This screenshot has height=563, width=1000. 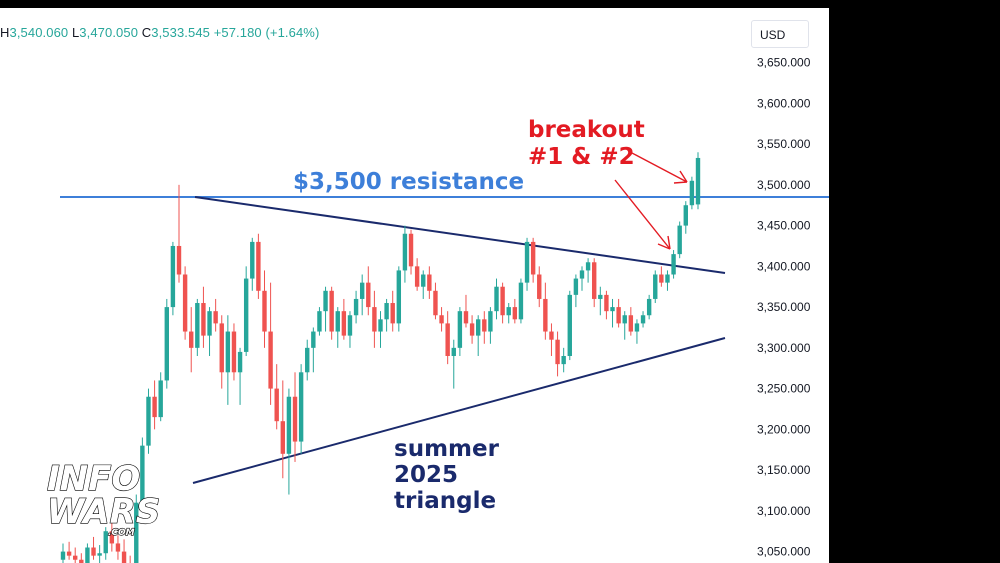 I want to click on lower-triangle-trendline, so click(x=459, y=410).